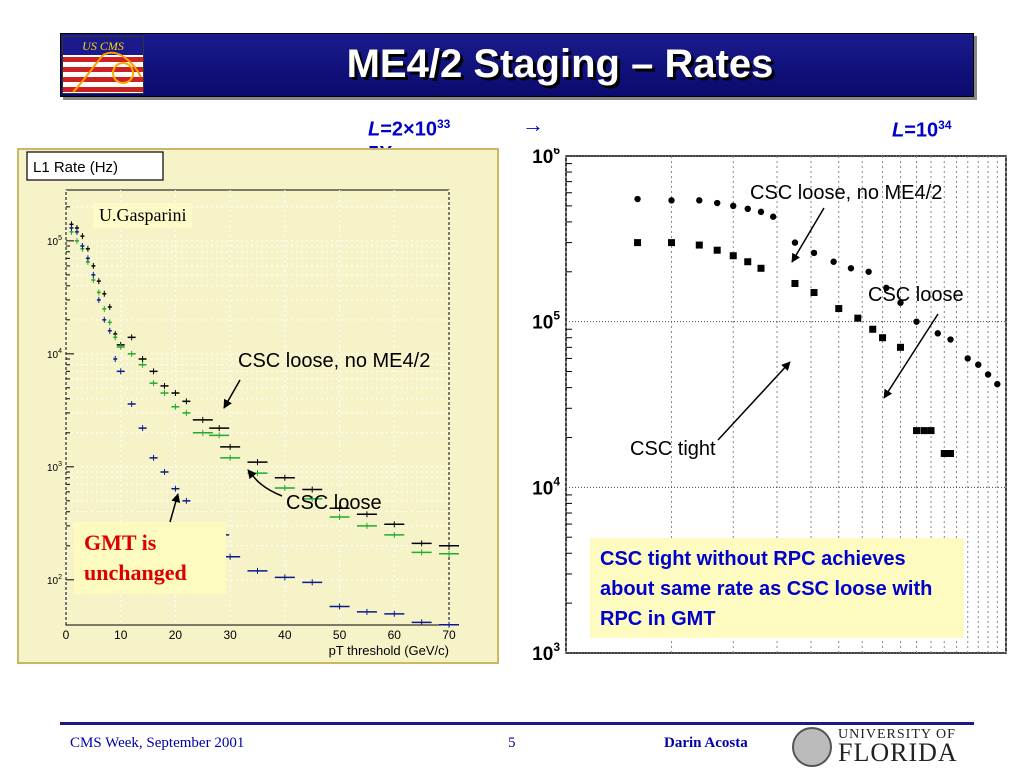 This screenshot has height=768, width=1024. Describe the element at coordinates (846, 193) in the screenshot. I see `right-annotation-csc-loose-no-me42: CSC loose, no ME4/2` at that location.